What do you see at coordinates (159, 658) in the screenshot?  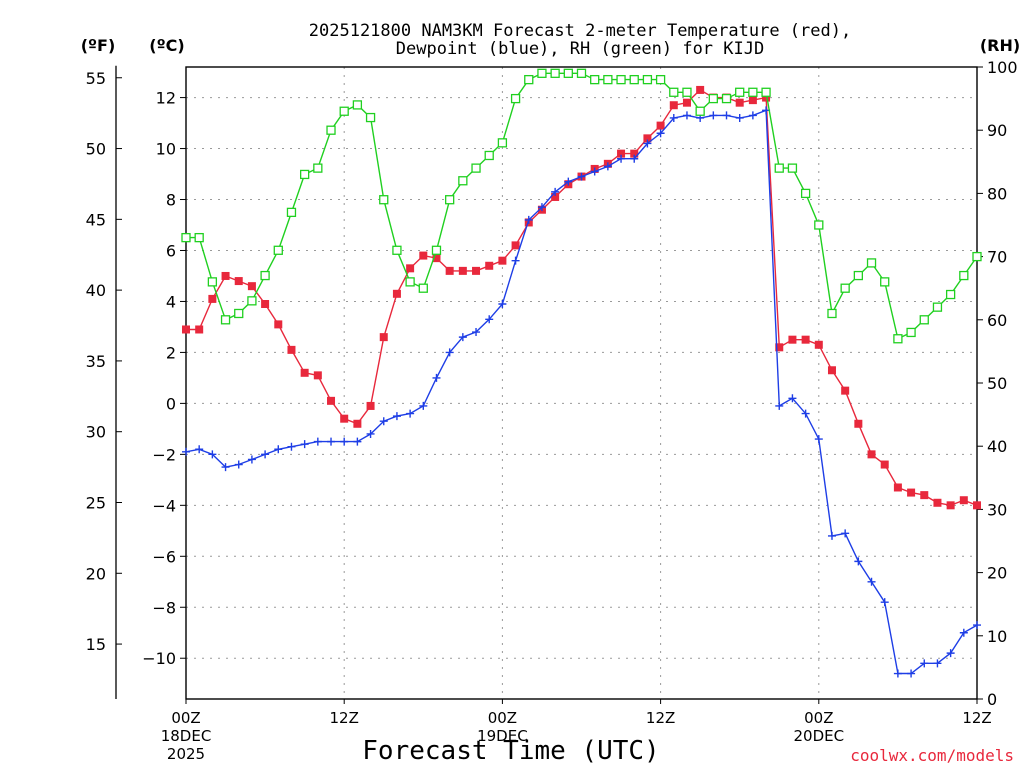 I see `c-tick-label: −10` at bounding box center [159, 658].